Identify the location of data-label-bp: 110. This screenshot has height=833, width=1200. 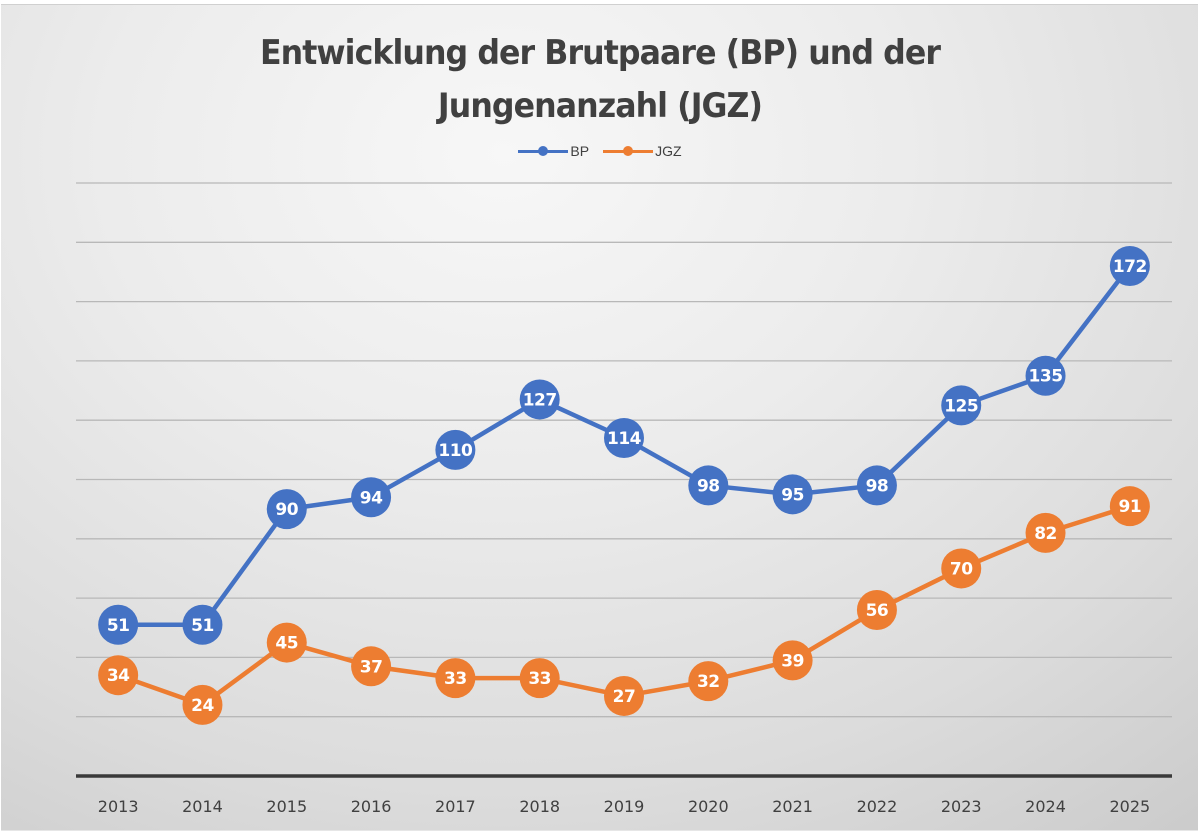
(455, 451).